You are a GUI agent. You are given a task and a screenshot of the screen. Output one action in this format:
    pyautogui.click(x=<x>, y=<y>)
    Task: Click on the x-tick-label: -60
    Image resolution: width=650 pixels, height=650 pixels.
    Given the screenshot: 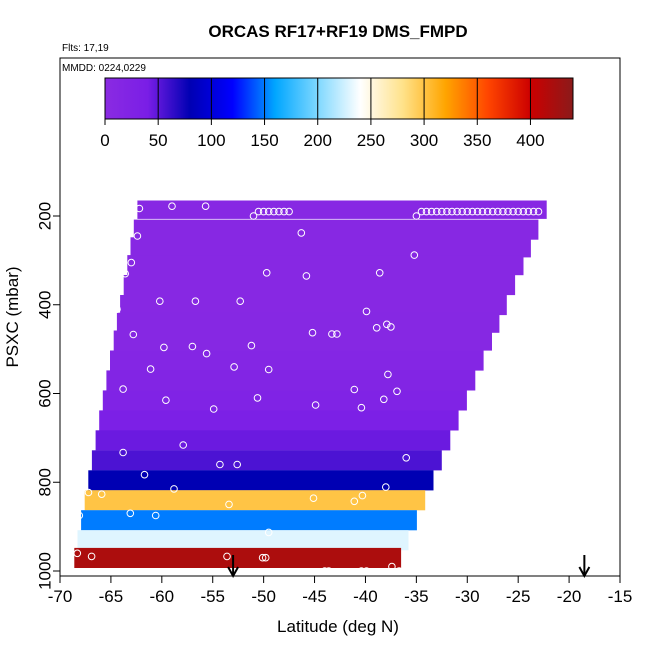 What is the action you would take?
    pyautogui.click(x=162, y=596)
    